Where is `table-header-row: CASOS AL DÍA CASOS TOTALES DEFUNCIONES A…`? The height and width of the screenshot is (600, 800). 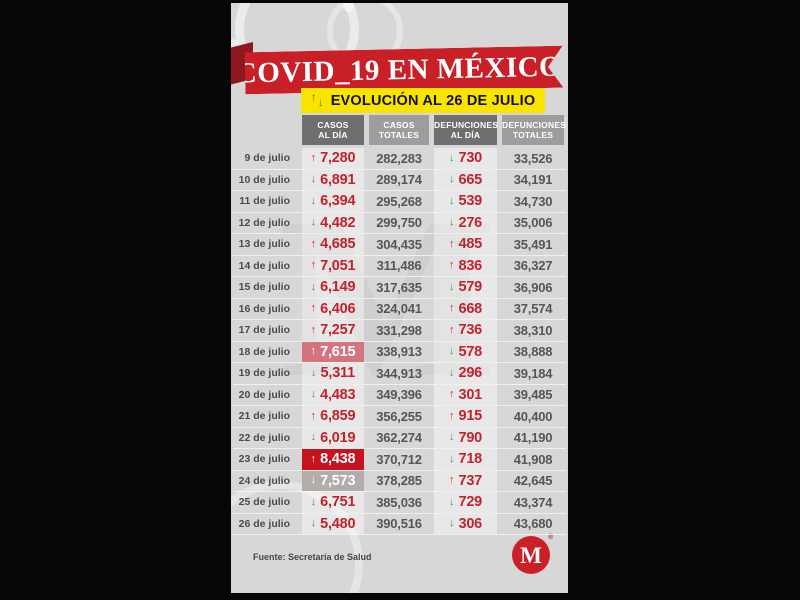 table-header-row: CASOS AL DÍA CASOS TOTALES DEFUNCIONES A… is located at coordinates (399, 130).